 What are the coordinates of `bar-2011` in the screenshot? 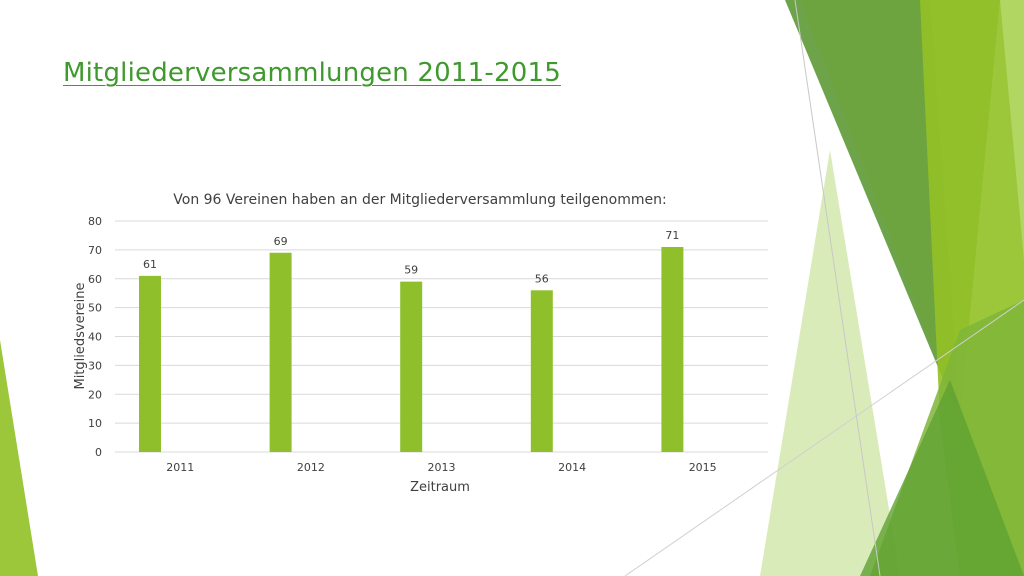 It's located at (150, 363).